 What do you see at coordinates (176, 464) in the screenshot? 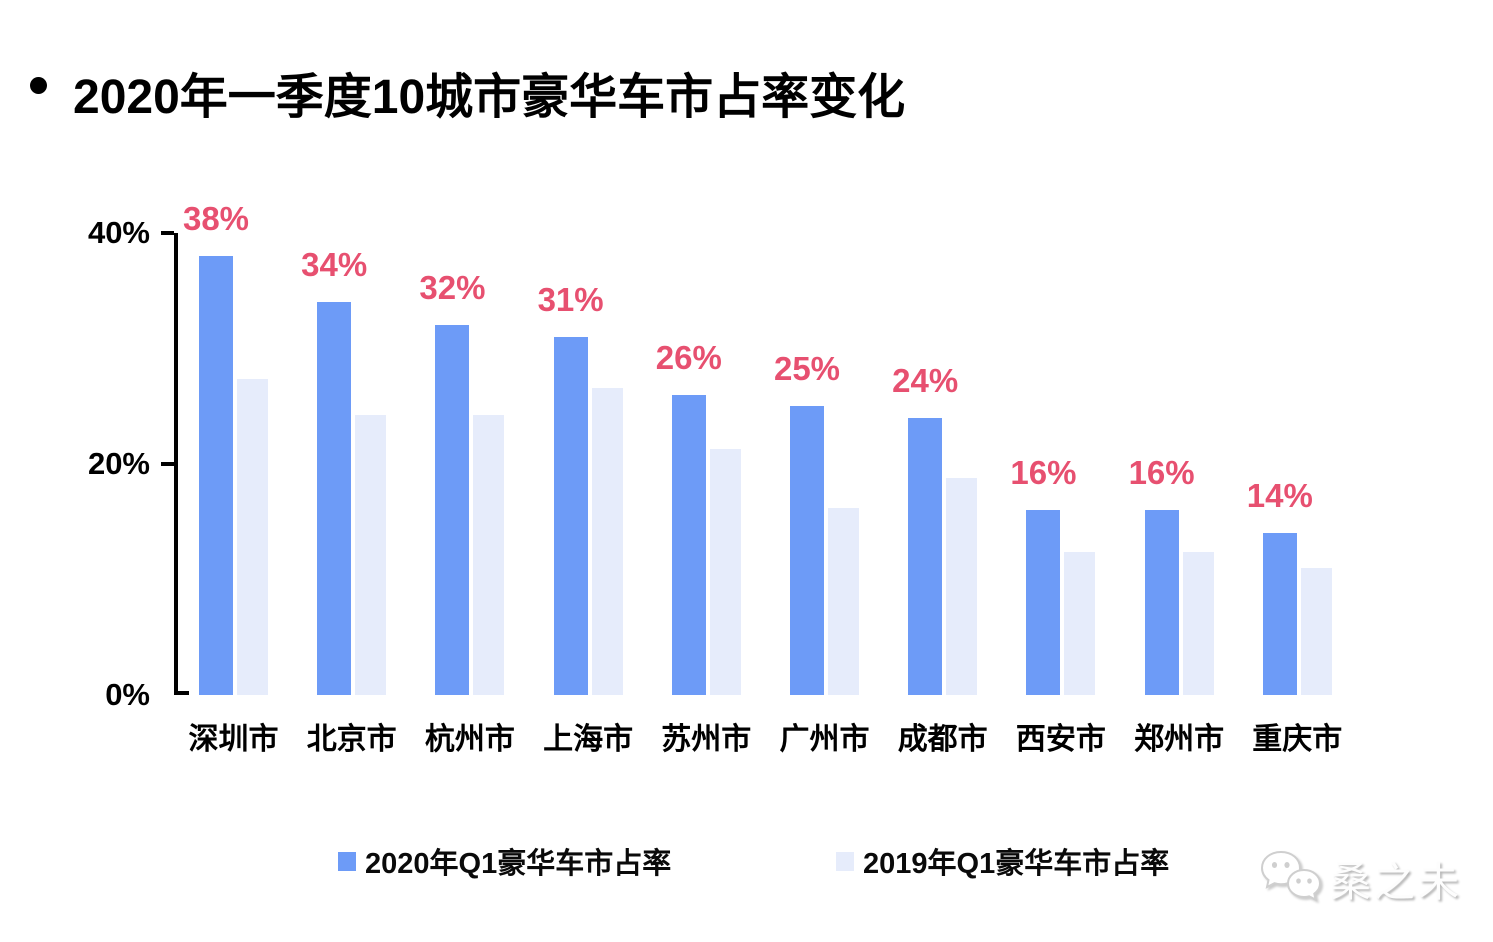
I see `y-axis-line` at bounding box center [176, 464].